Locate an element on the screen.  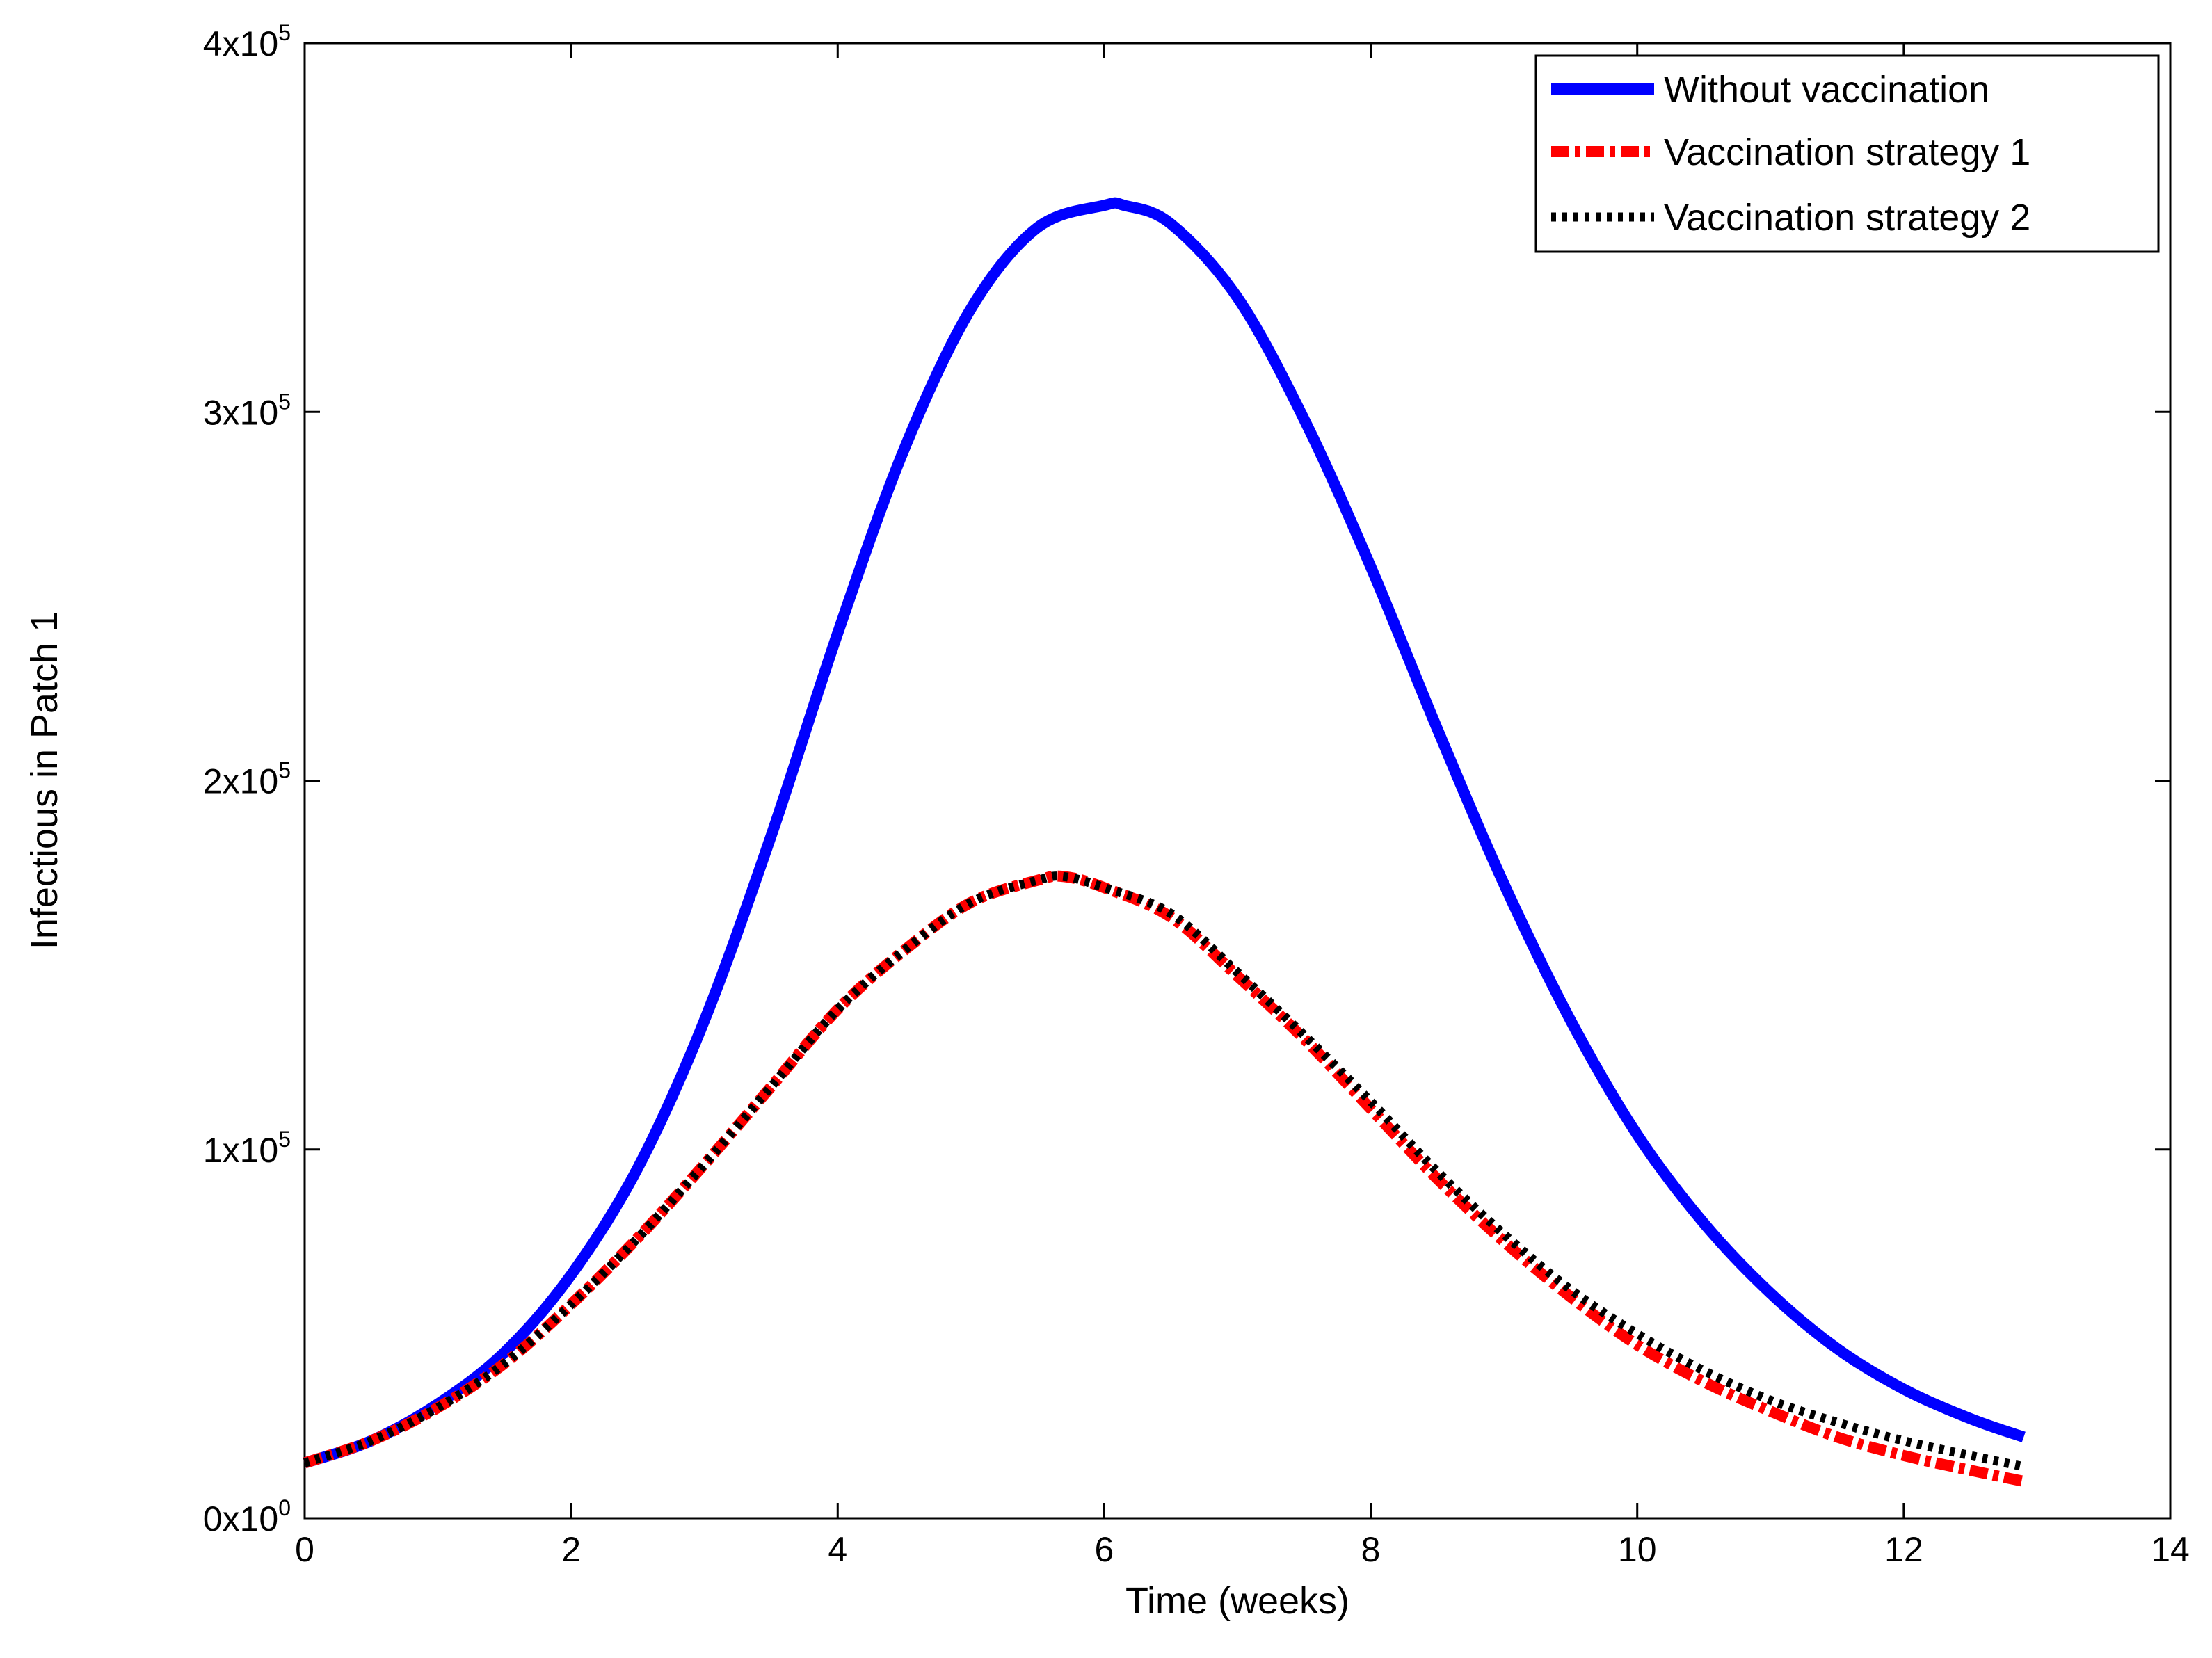
y-tick-label: 3x10⁵ is located at coordinates (247, 410).